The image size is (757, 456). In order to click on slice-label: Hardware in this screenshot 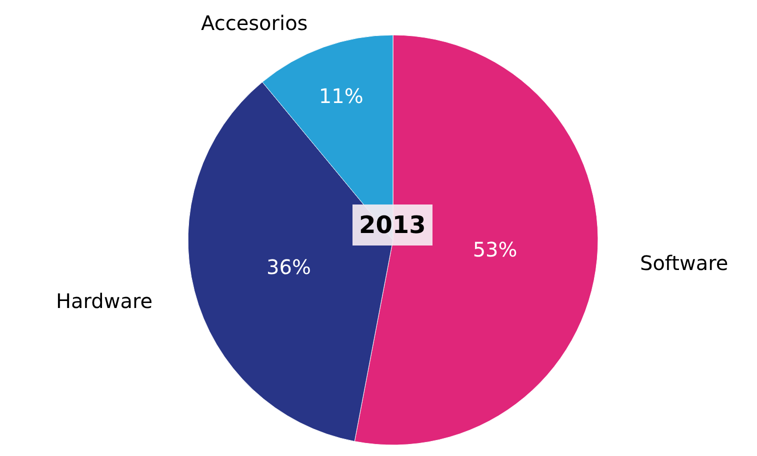, I will do `click(104, 301)`.